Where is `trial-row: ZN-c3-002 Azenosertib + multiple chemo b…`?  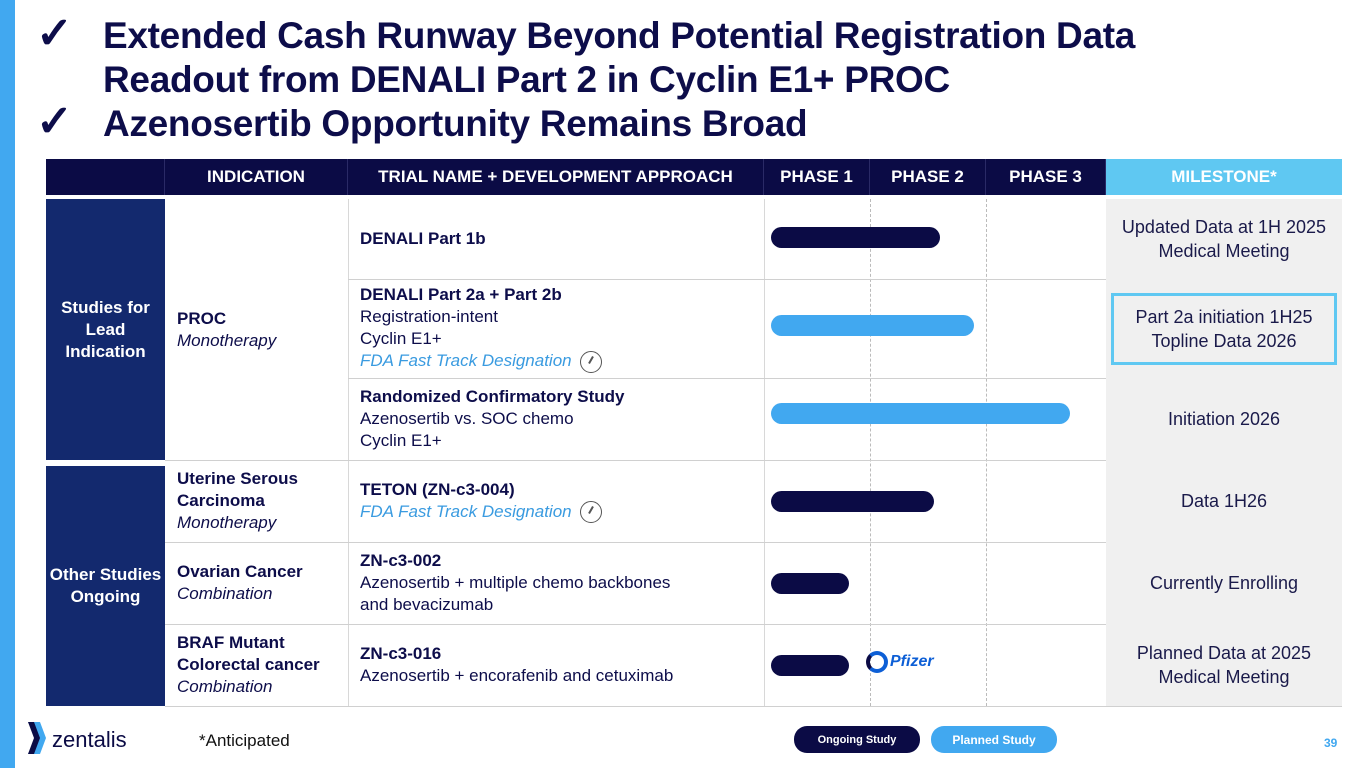
trial-row: ZN-c3-002 Azenosertib + multiple chemo b… is located at coordinates (557, 583).